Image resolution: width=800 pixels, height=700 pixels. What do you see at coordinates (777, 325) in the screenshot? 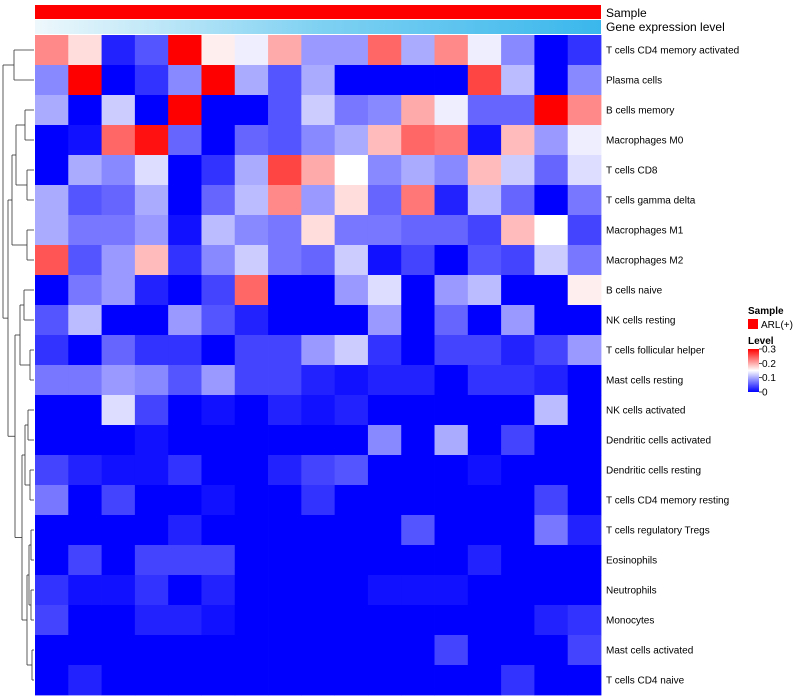
I see `legend-sample-label: ARL(+)` at bounding box center [777, 325].